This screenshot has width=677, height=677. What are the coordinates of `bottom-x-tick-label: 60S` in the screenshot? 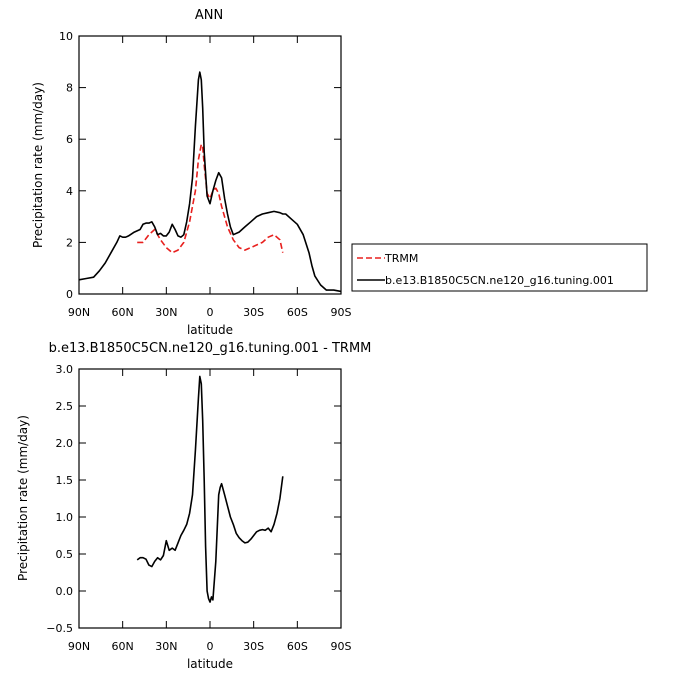 It's located at (297, 646).